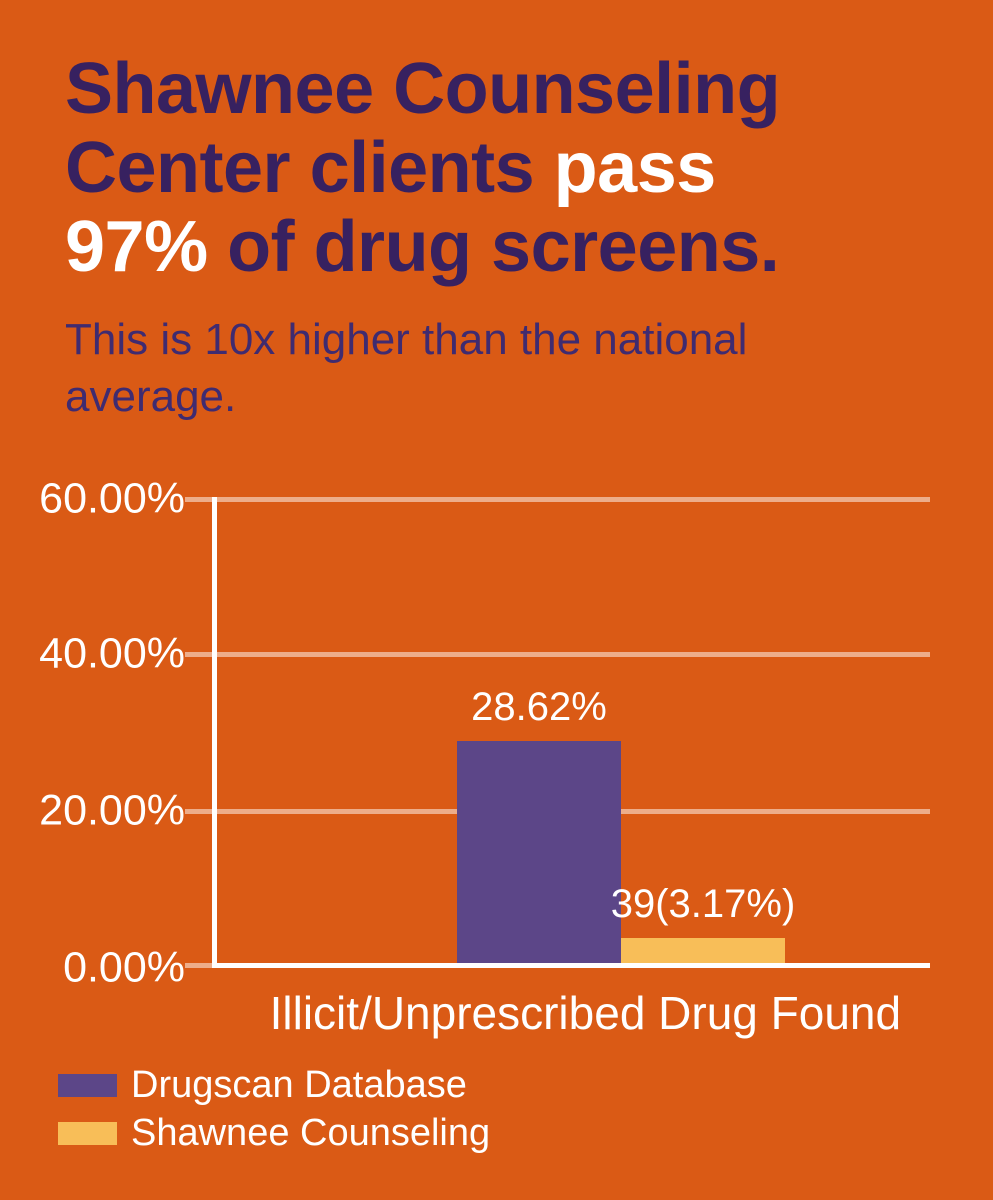 This screenshot has width=993, height=1200. I want to click on bar-group: 28.62% 39(3.17%), so click(626, 730).